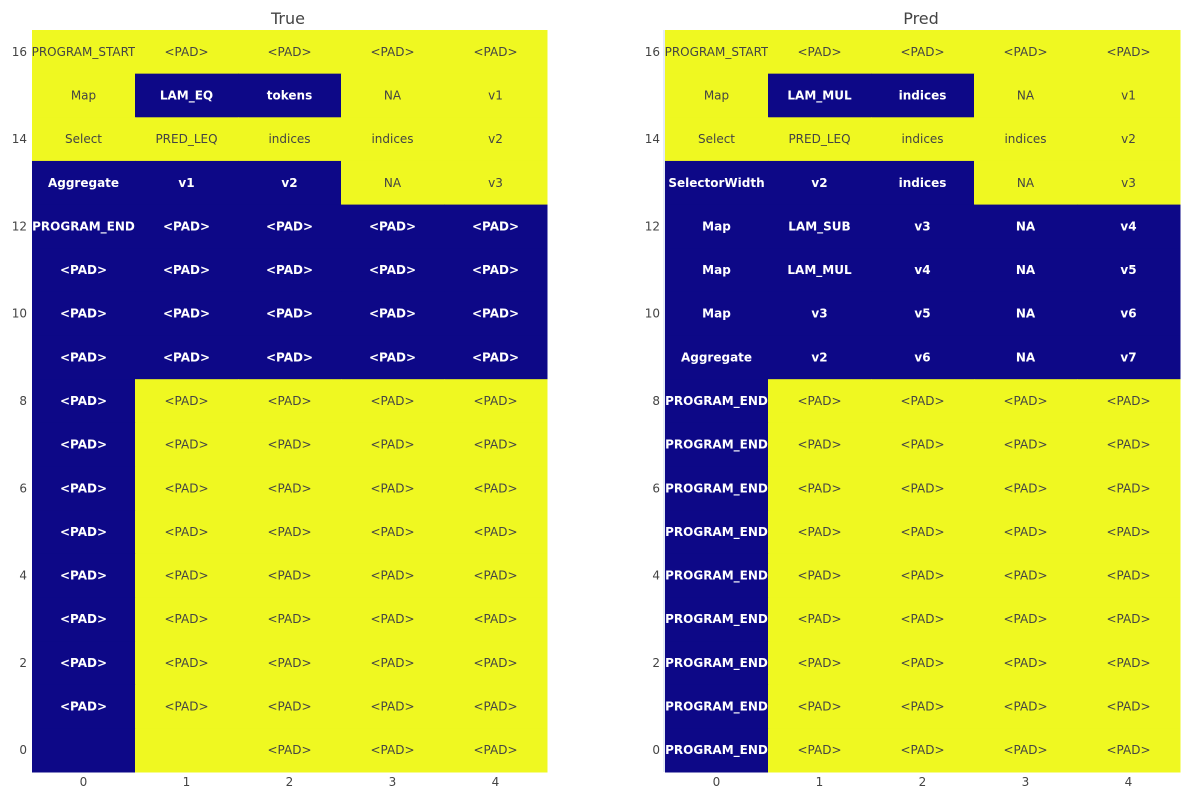  What do you see at coordinates (656, 401) in the screenshot?
I see `y-tick-label: 8` at bounding box center [656, 401].